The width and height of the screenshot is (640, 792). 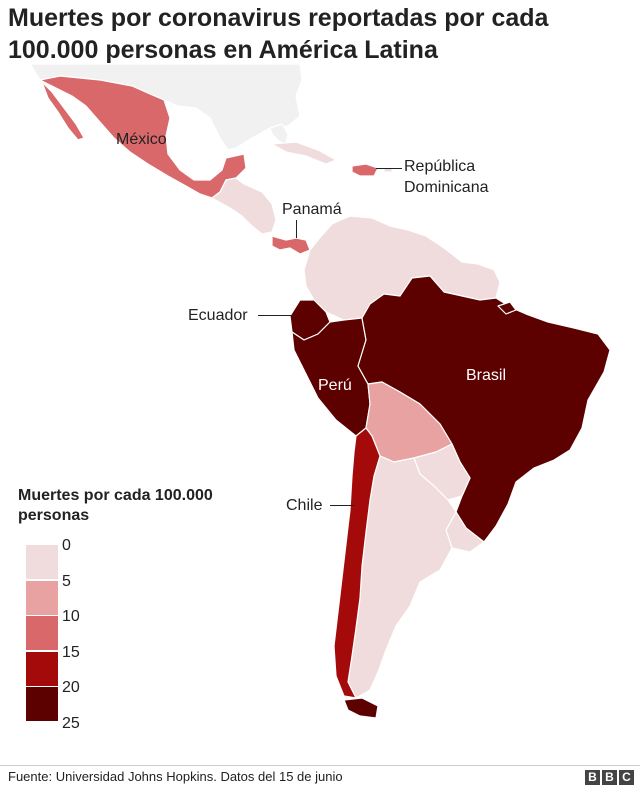 I want to click on region-panama, so click(x=291, y=245).